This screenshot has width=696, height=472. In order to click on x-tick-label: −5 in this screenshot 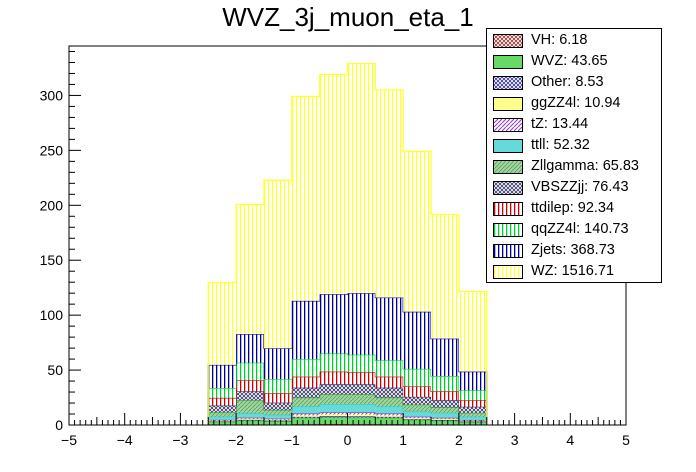, I will do `click(69, 440)`.